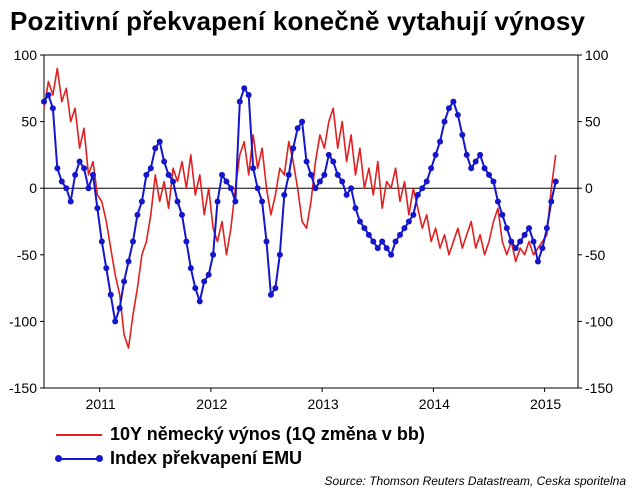 The height and width of the screenshot is (496, 640). What do you see at coordinates (599, 388) in the screenshot?
I see `y-tick-label-right: -150` at bounding box center [599, 388].